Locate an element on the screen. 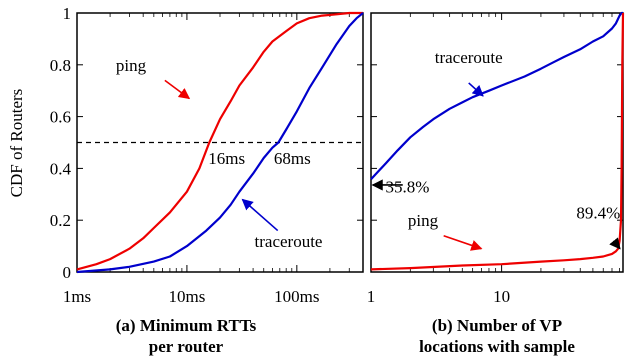  y-tick-label: 0.8 is located at coordinates (60, 65).